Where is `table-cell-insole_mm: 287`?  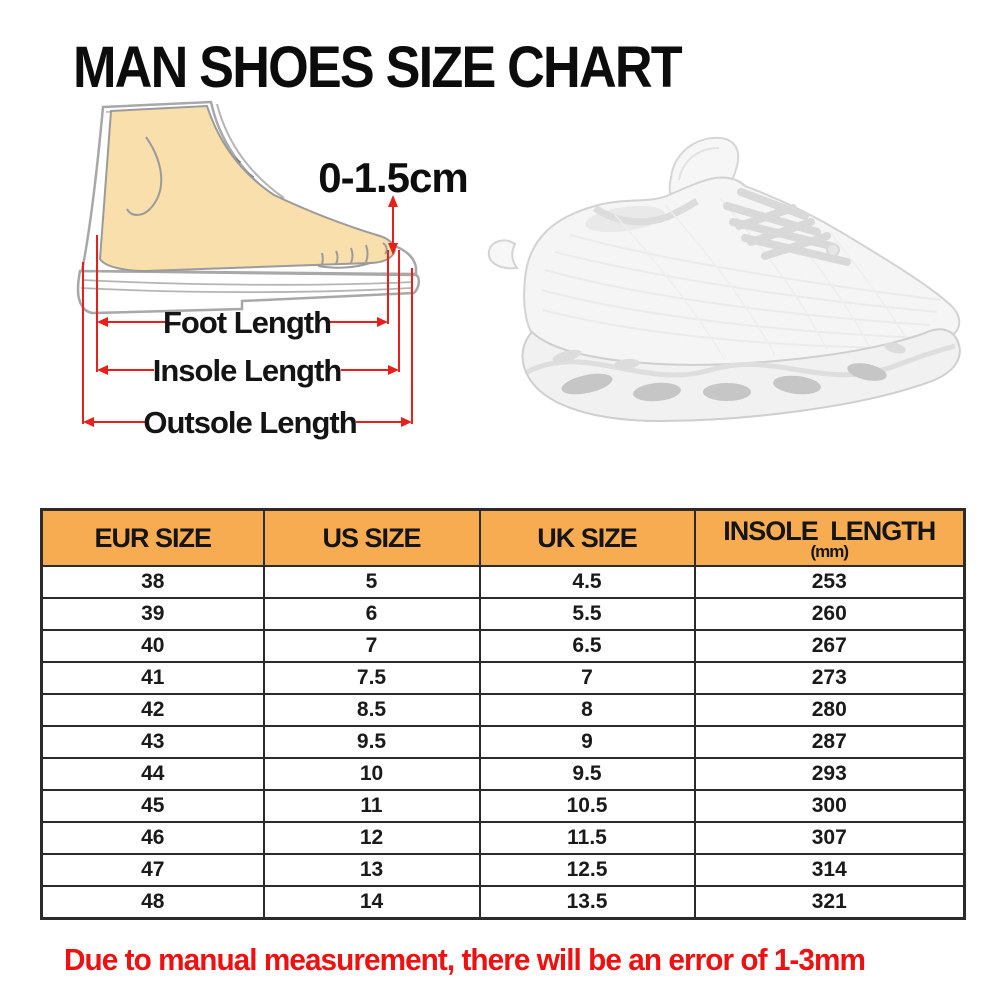
table-cell-insole_mm: 287 is located at coordinates (829, 742).